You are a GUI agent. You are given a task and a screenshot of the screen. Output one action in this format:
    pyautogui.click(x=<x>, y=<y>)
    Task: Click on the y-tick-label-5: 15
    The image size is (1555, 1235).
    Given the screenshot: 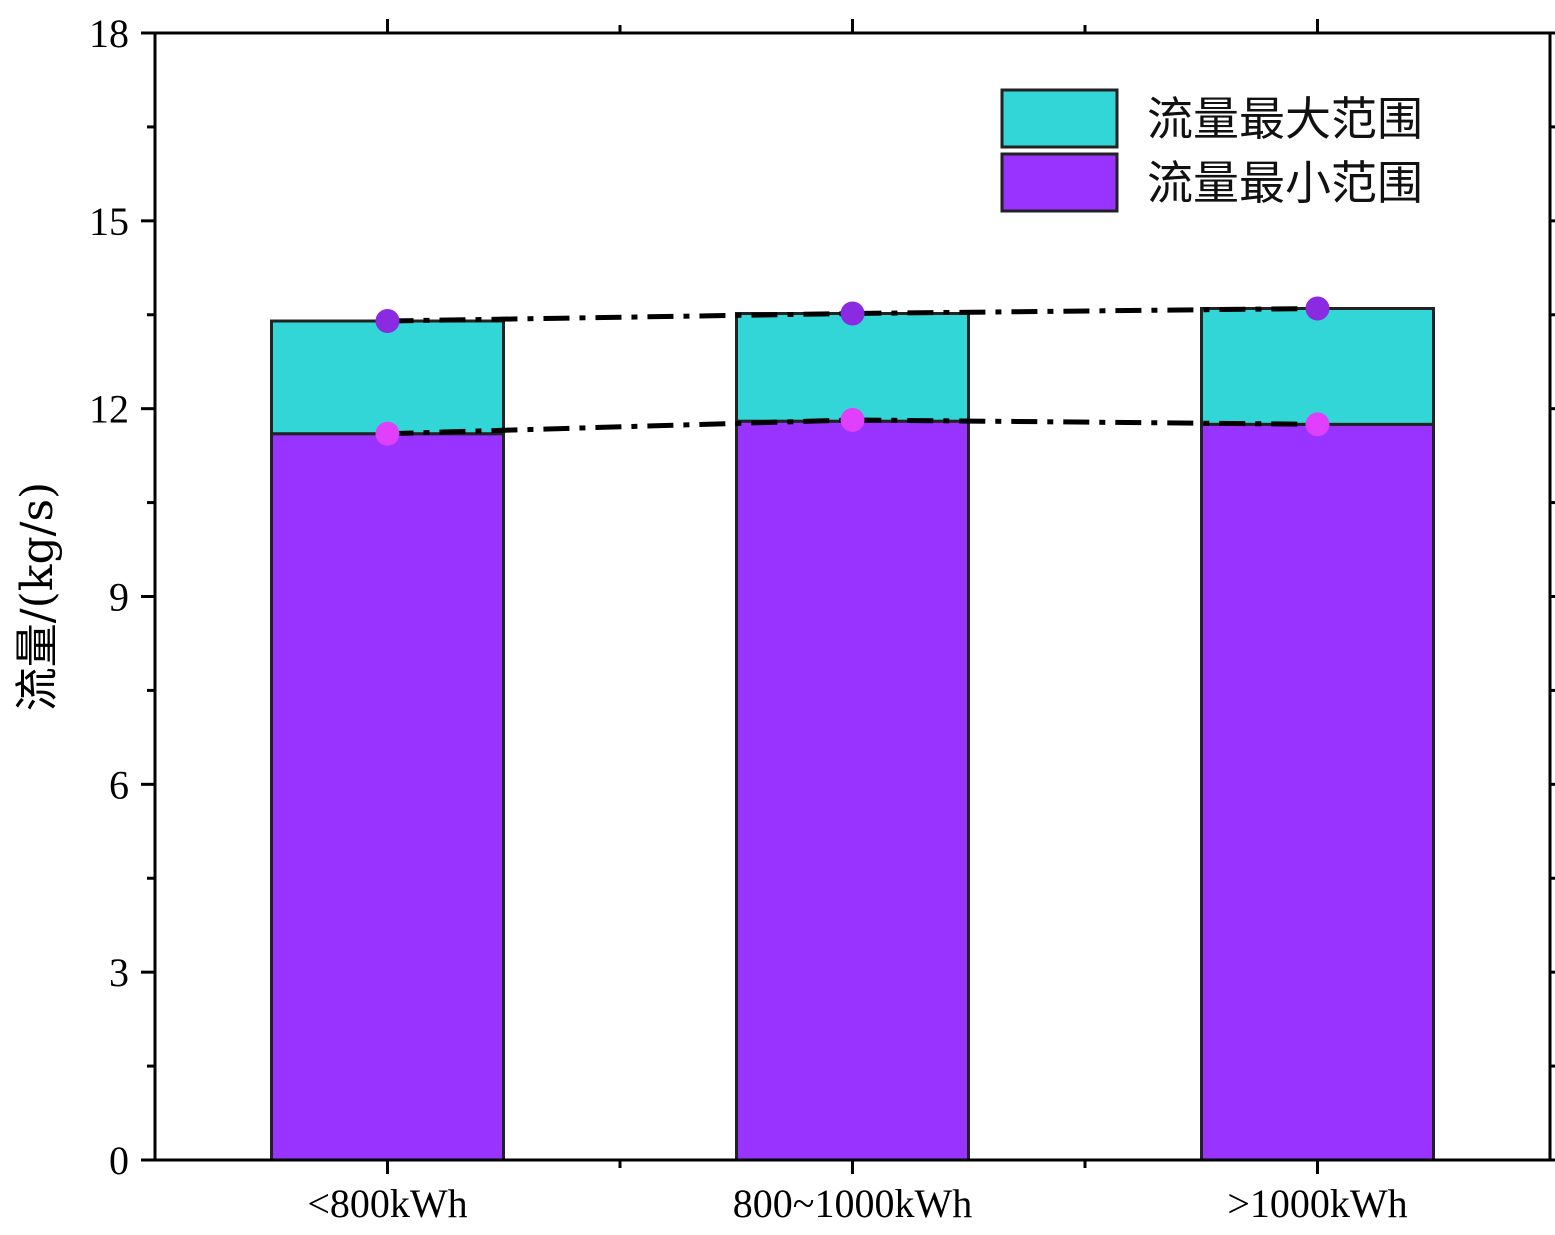 What is the action you would take?
    pyautogui.click(x=109, y=221)
    